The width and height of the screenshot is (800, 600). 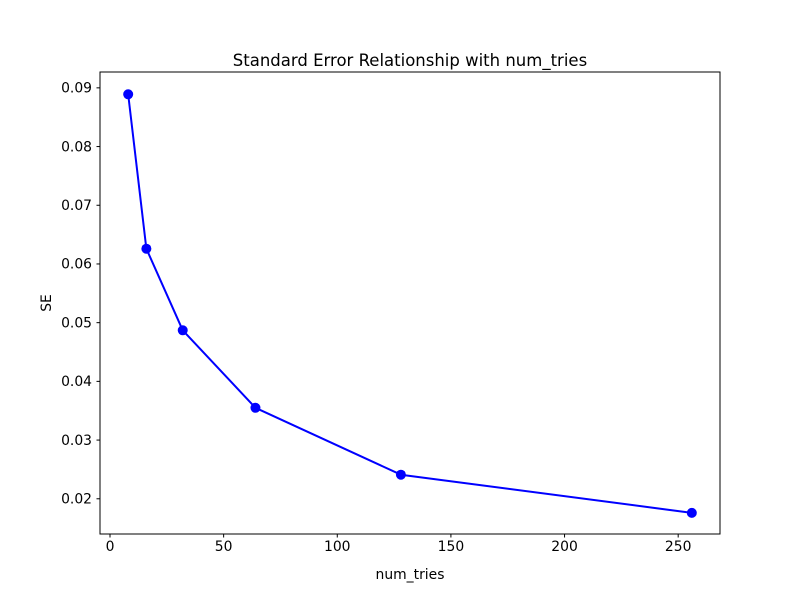 What do you see at coordinates (678, 547) in the screenshot?
I see `x-tick-label: 250` at bounding box center [678, 547].